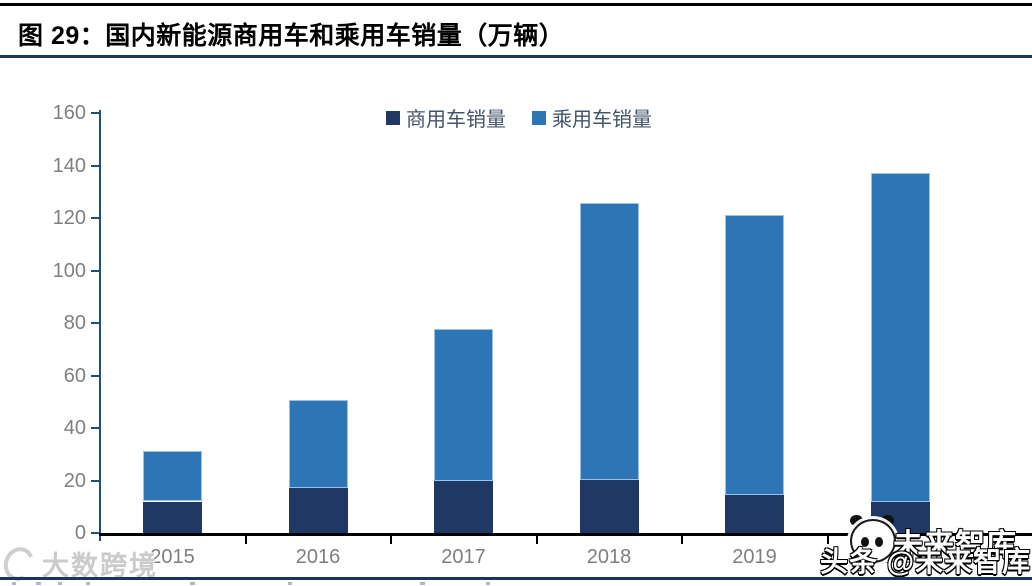 This screenshot has height=586, width=1032. What do you see at coordinates (872, 538) in the screenshot?
I see `panda-logo-icon` at bounding box center [872, 538].